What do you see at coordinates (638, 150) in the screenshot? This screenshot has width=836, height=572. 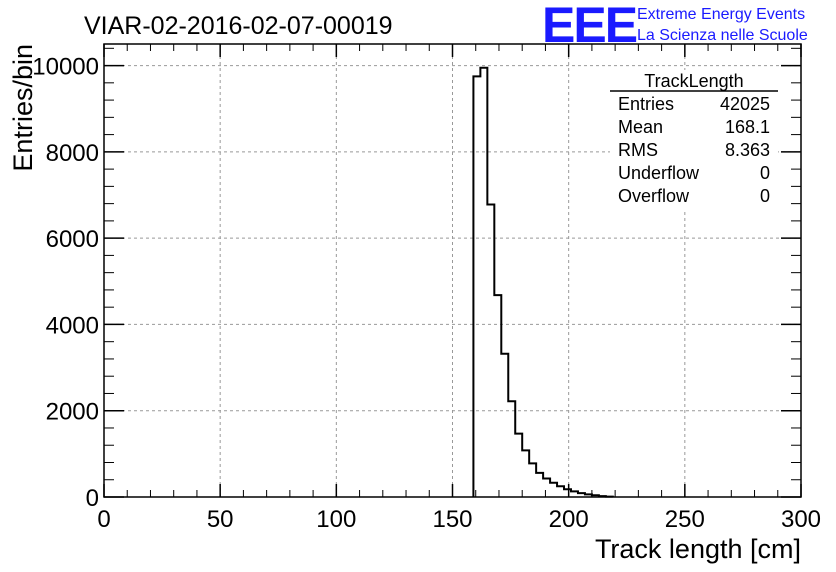 I see `stats-row-label: RMS` at bounding box center [638, 150].